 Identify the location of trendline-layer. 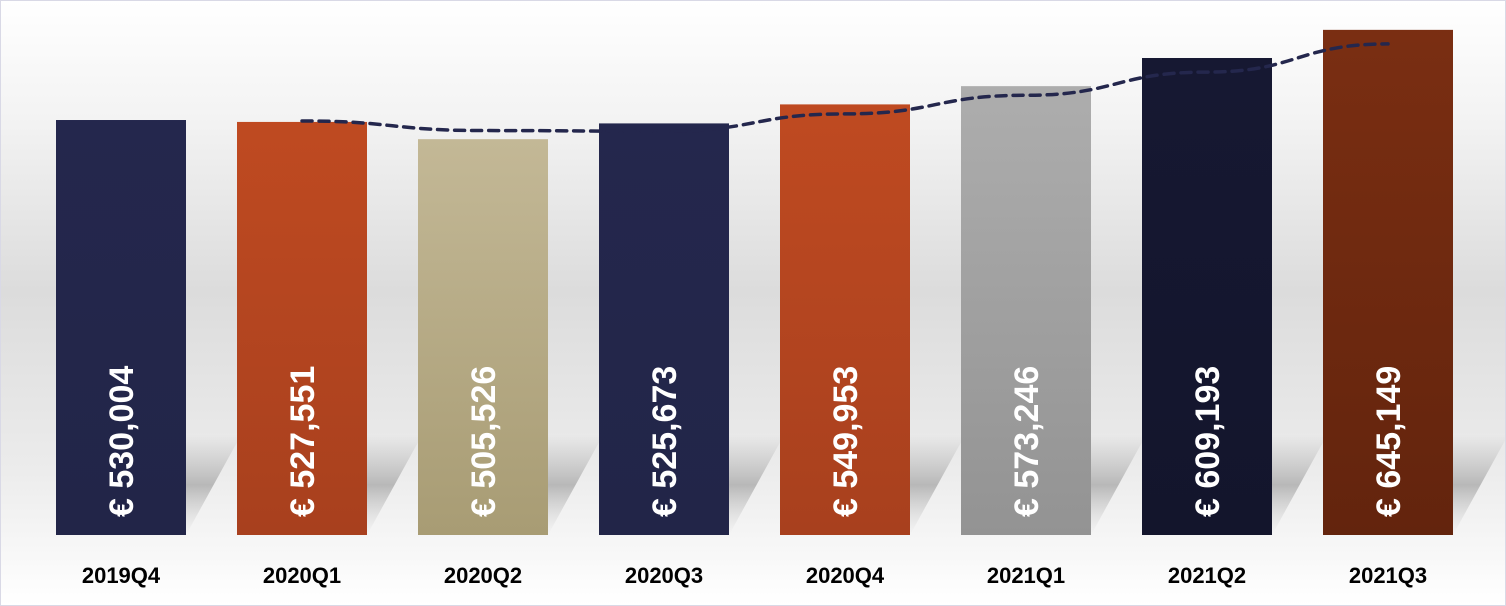
(845, 88).